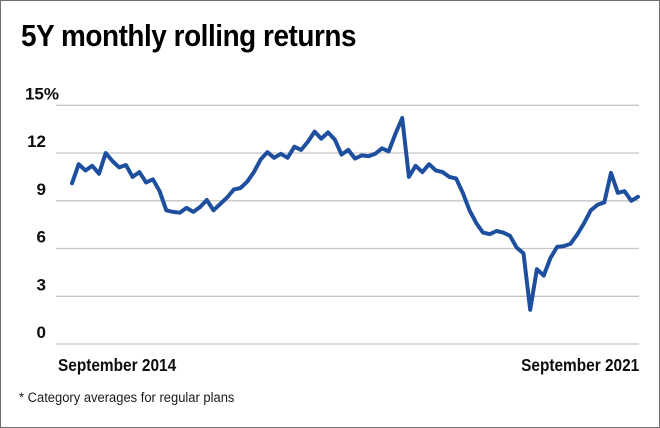 The width and height of the screenshot is (660, 428). Describe the element at coordinates (42, 93) in the screenshot. I see `y-axis-tick-label: 15%` at that location.